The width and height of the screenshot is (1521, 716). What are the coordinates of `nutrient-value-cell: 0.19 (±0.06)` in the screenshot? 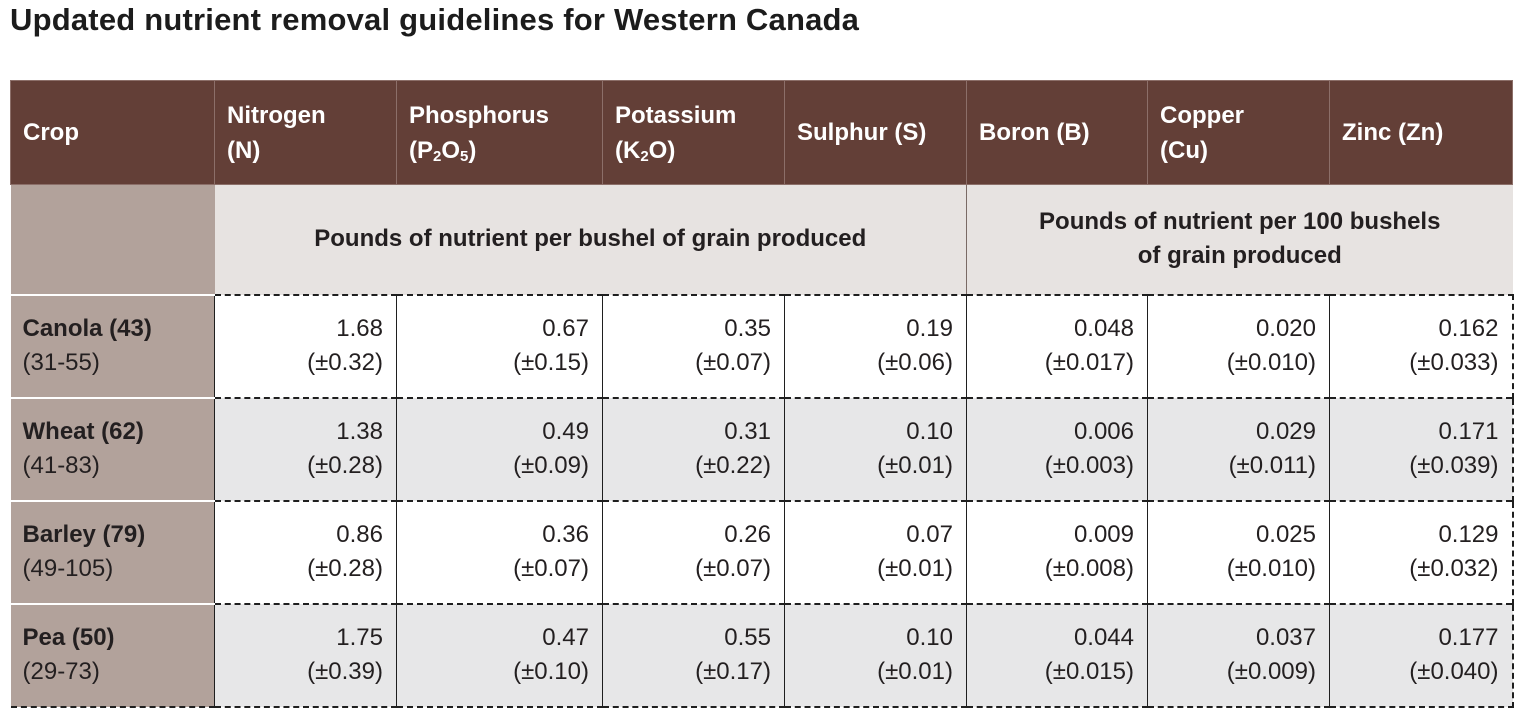 It's located at (875, 345).